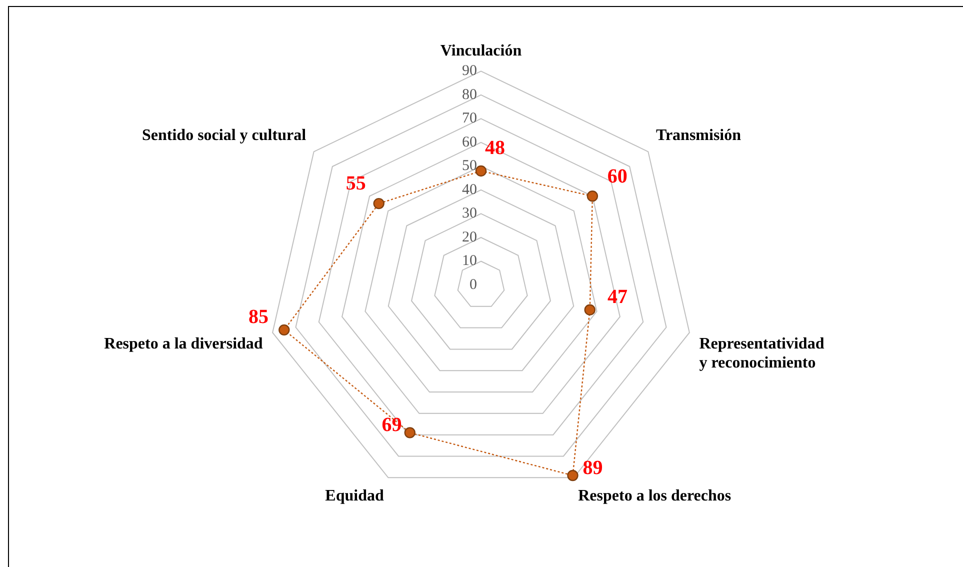 Image resolution: width=963 pixels, height=567 pixels. I want to click on data-label: 48, so click(495, 148).